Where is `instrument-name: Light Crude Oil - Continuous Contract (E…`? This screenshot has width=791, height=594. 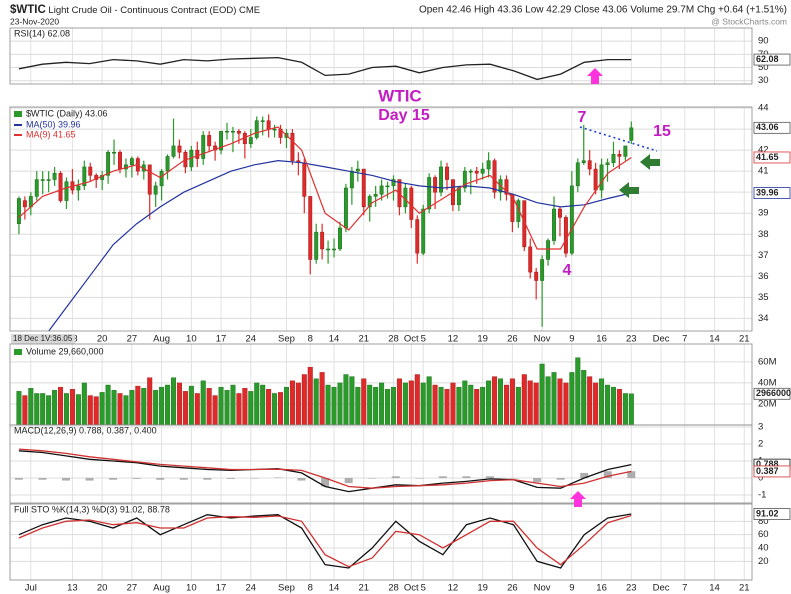 instrument-name: Light Crude Oil - Continuous Contract (E… is located at coordinates (142, 10).